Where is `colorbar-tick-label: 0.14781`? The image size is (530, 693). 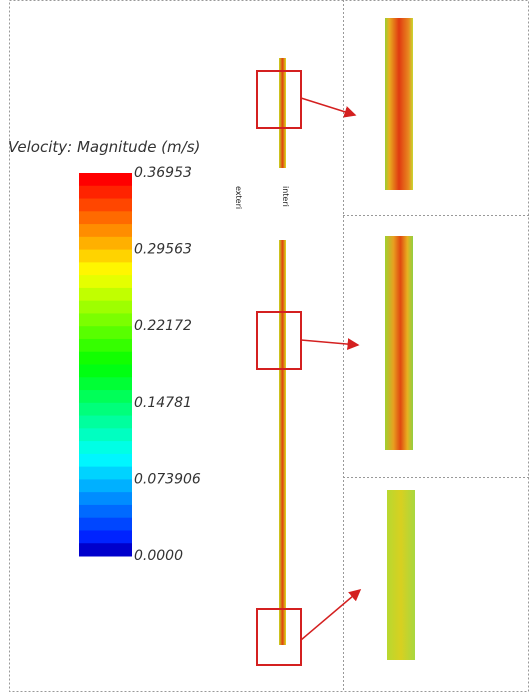 colorbar-tick-label: 0.14781 is located at coordinates (163, 403).